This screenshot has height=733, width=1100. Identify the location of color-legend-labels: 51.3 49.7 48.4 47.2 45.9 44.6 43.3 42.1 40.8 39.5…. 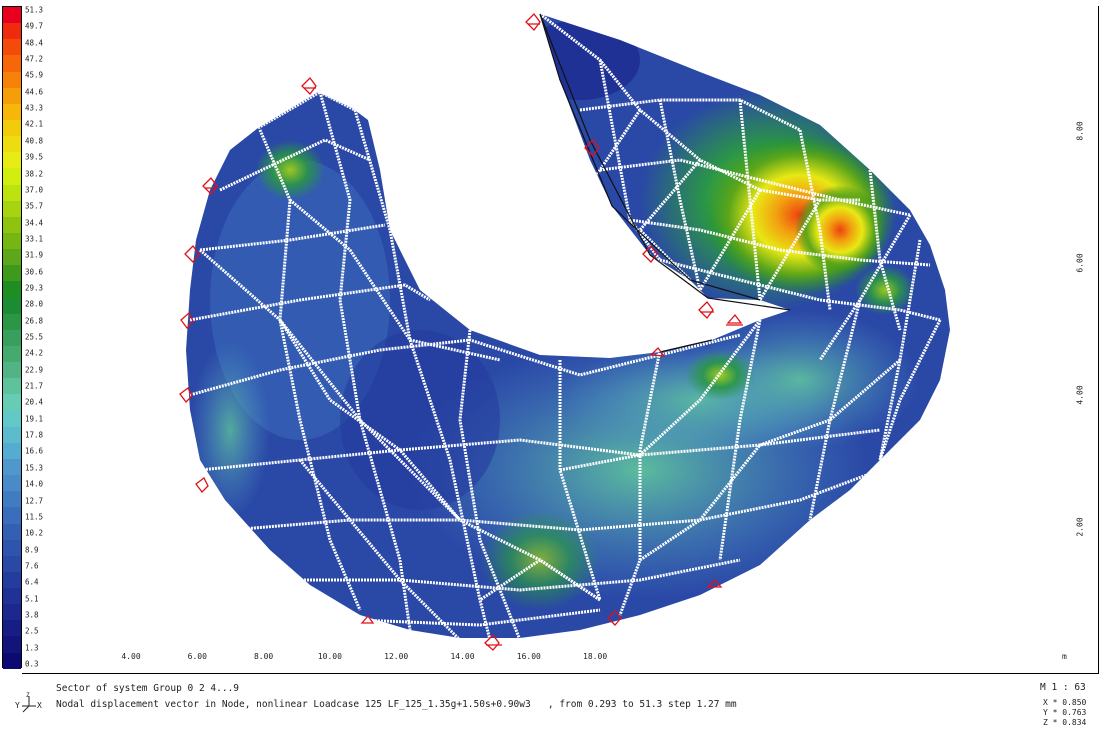
(38, 337).